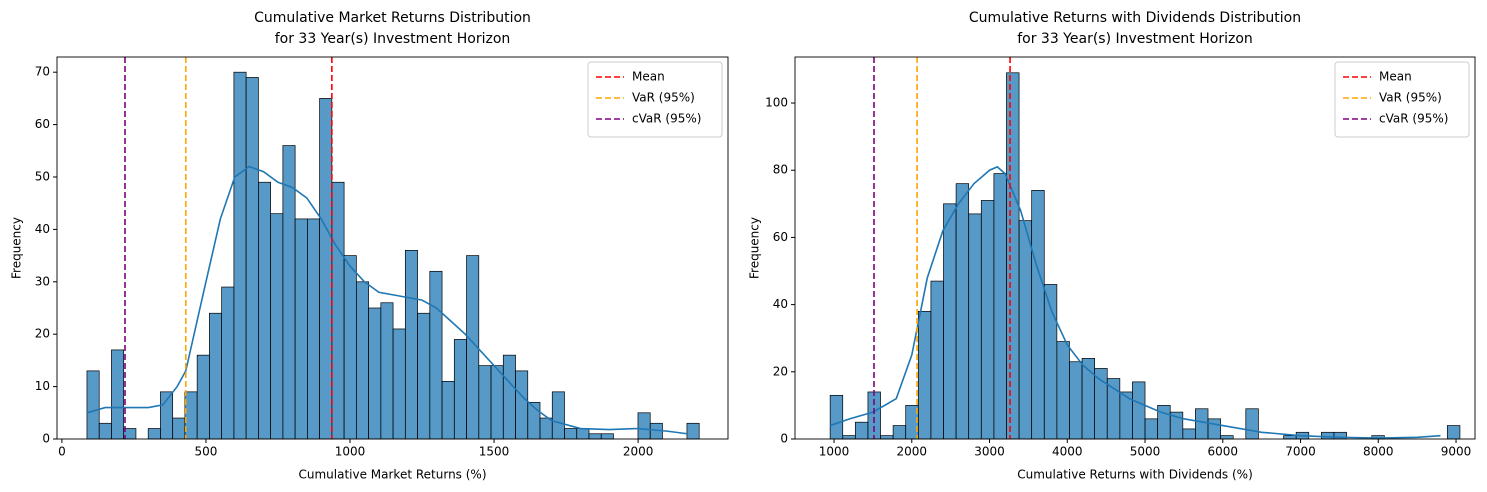 The image size is (1487, 492). Describe the element at coordinates (42, 386) in the screenshot. I see `y-tick-label: 10` at that location.